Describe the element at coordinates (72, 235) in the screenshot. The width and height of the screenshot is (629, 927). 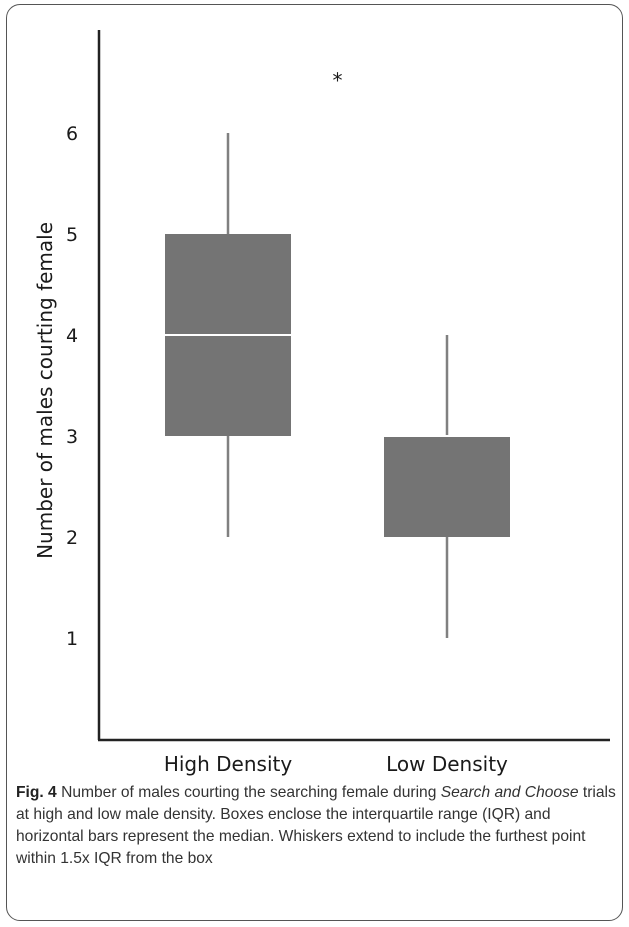
I see `y-tick-label: 5` at that location.